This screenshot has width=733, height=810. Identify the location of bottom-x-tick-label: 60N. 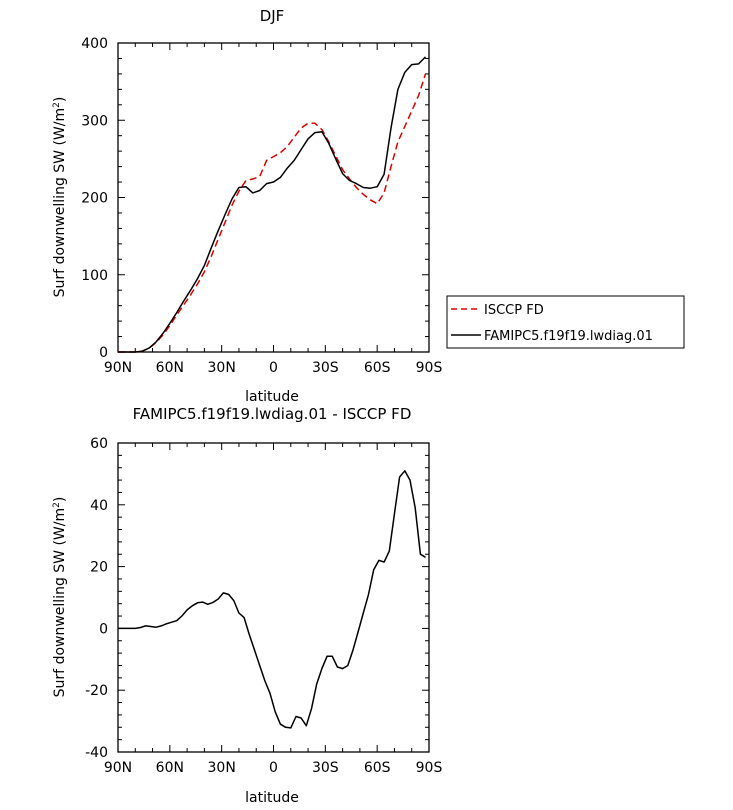
(170, 768).